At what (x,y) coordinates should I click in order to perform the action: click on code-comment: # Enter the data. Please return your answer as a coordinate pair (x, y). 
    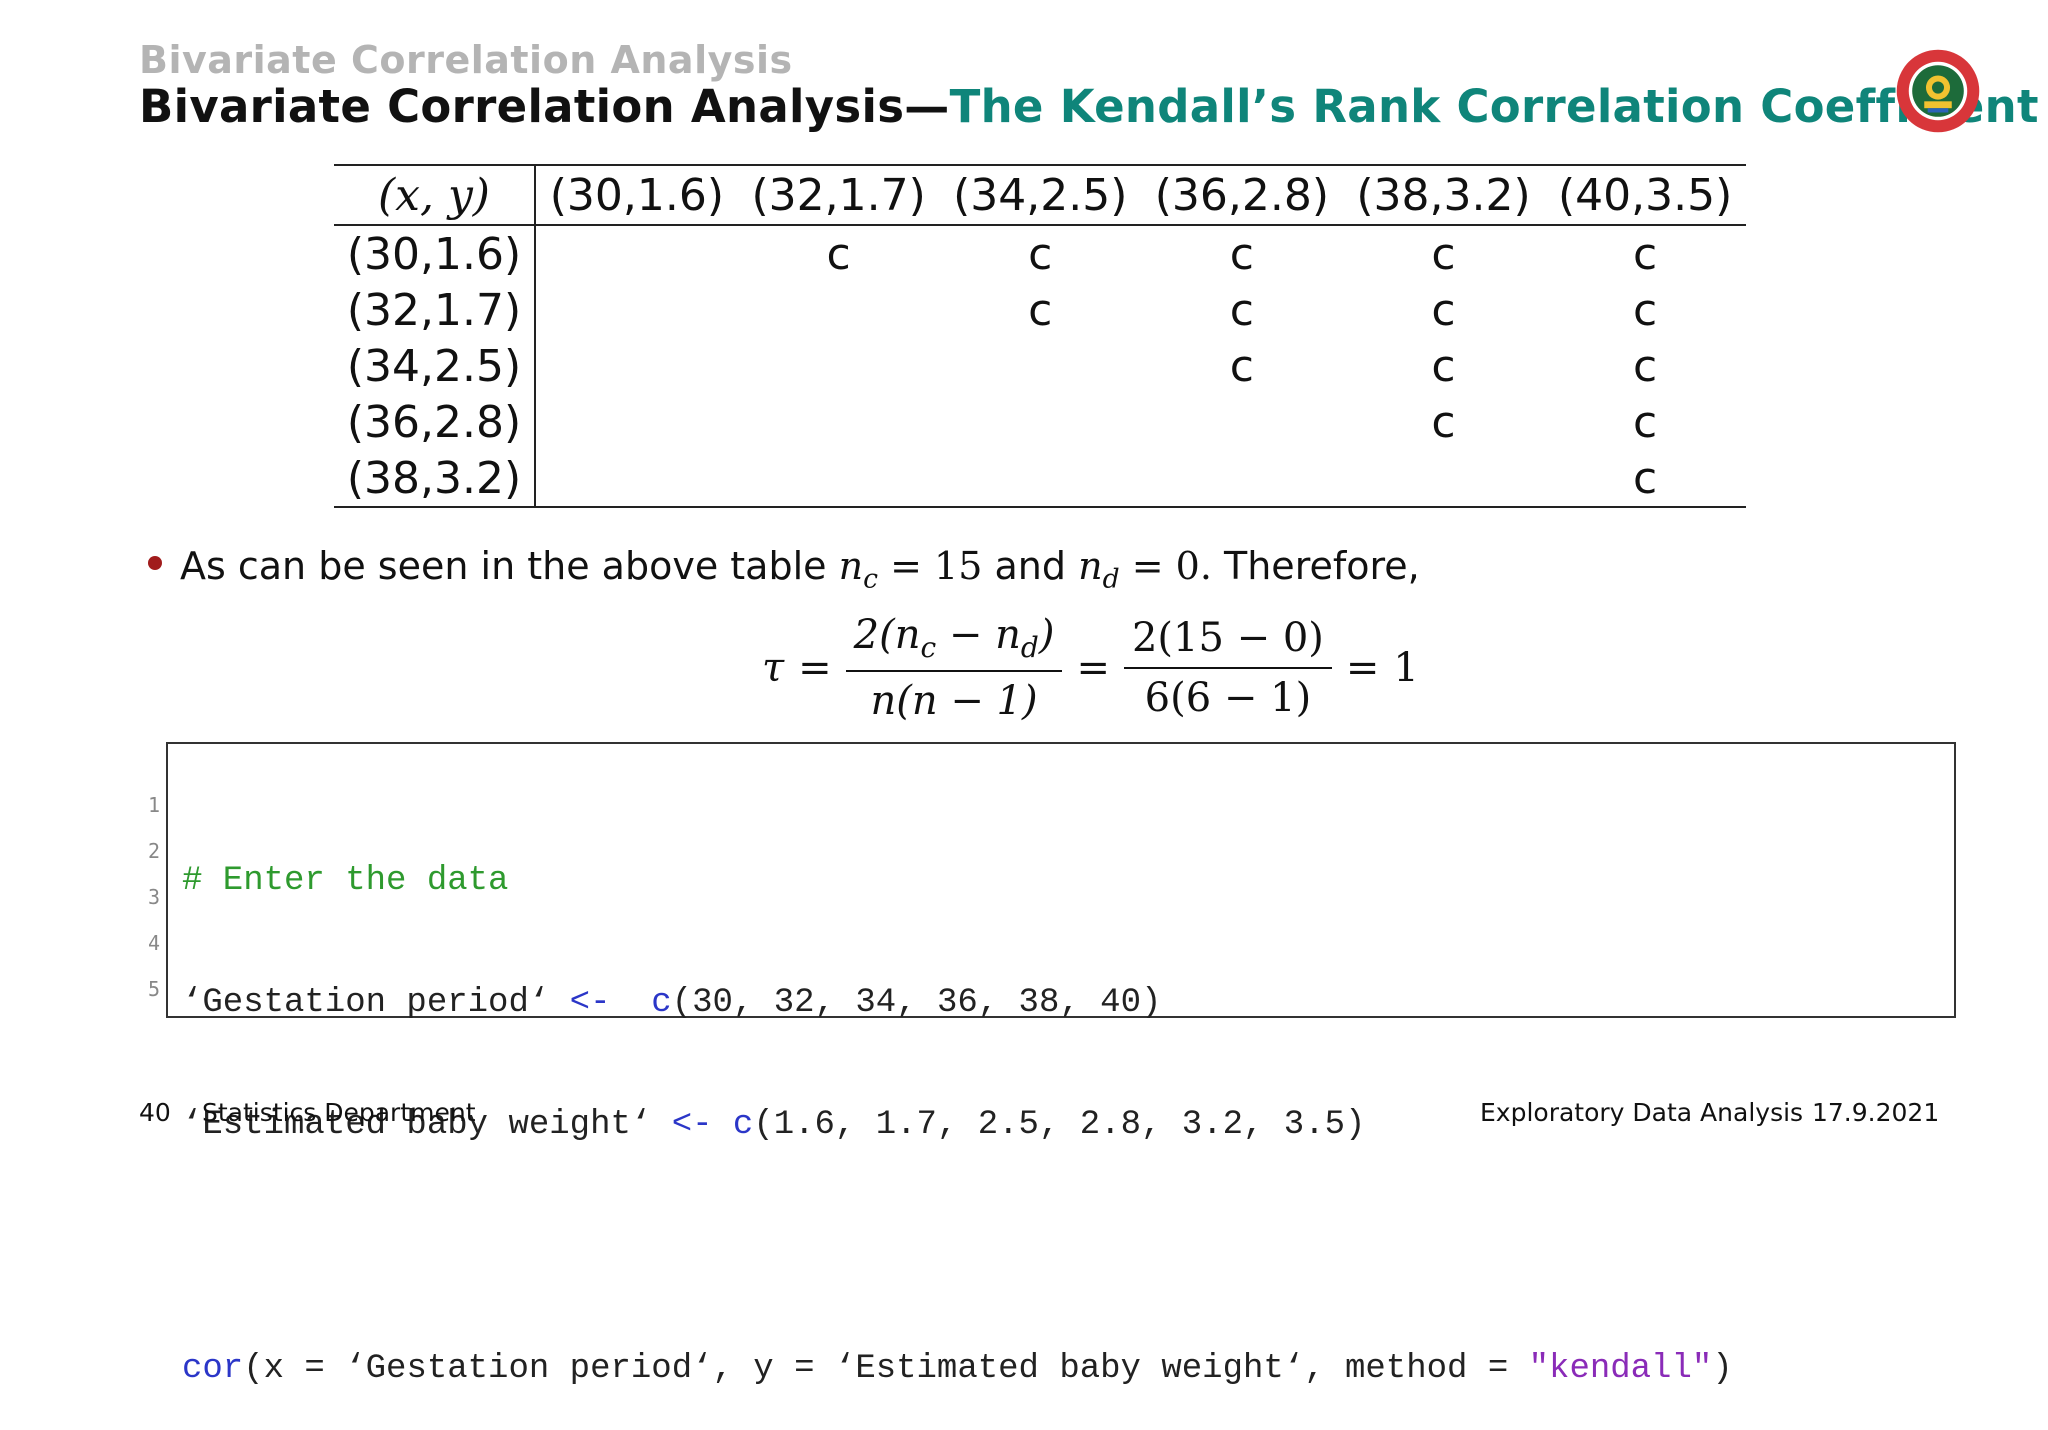
    Looking at the image, I should click on (345, 881).